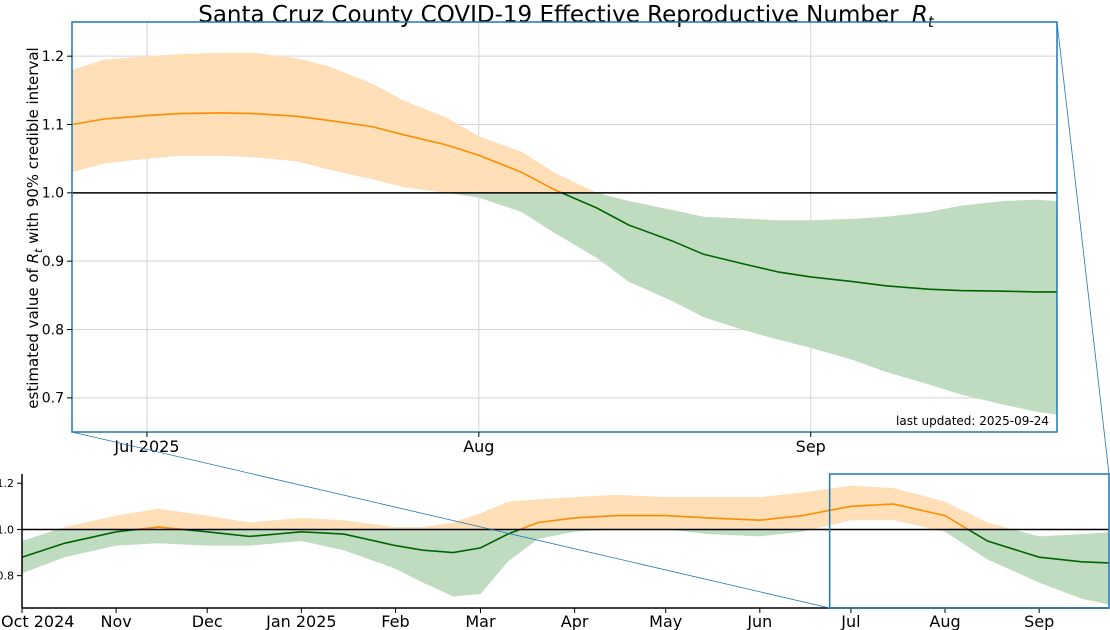 The image size is (1110, 630). Describe the element at coordinates (53, 125) in the screenshot. I see `y-tick-label: 1.1` at that location.